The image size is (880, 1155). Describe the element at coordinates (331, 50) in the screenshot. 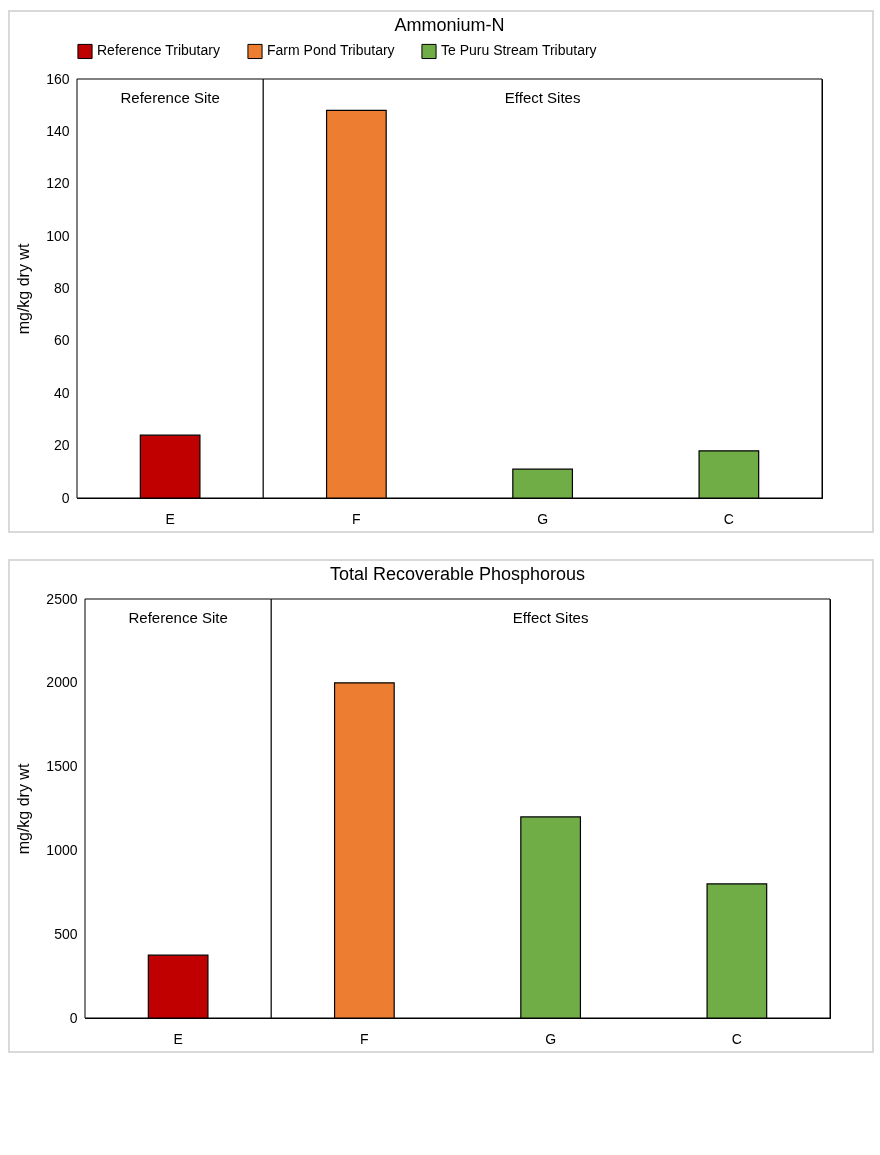

I see `legend-label: Farm Pond Tributary` at that location.